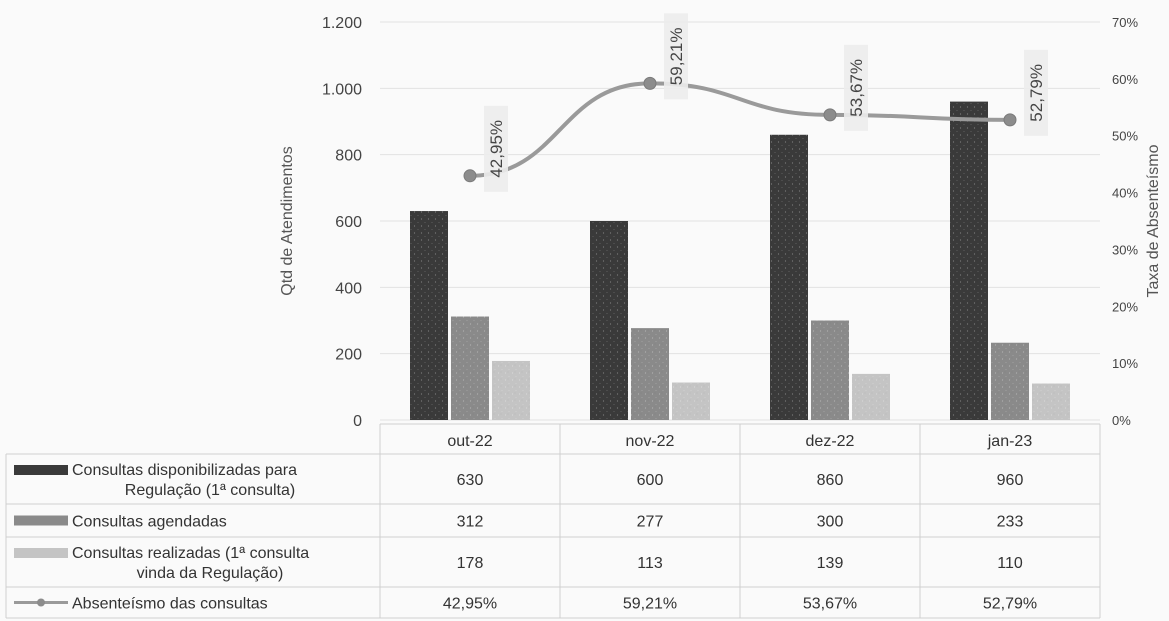 Image resolution: width=1169 pixels, height=621 pixels. What do you see at coordinates (1125, 193) in the screenshot?
I see `y2-tick-label: 40%` at bounding box center [1125, 193].